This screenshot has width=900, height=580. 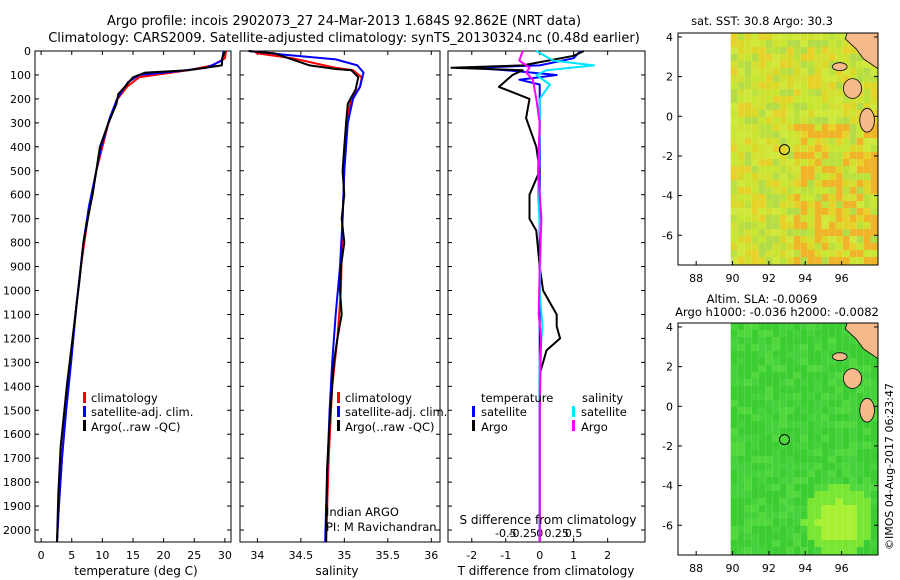 What do you see at coordinates (164, 555) in the screenshot?
I see `x-tick-label: 20` at bounding box center [164, 555].